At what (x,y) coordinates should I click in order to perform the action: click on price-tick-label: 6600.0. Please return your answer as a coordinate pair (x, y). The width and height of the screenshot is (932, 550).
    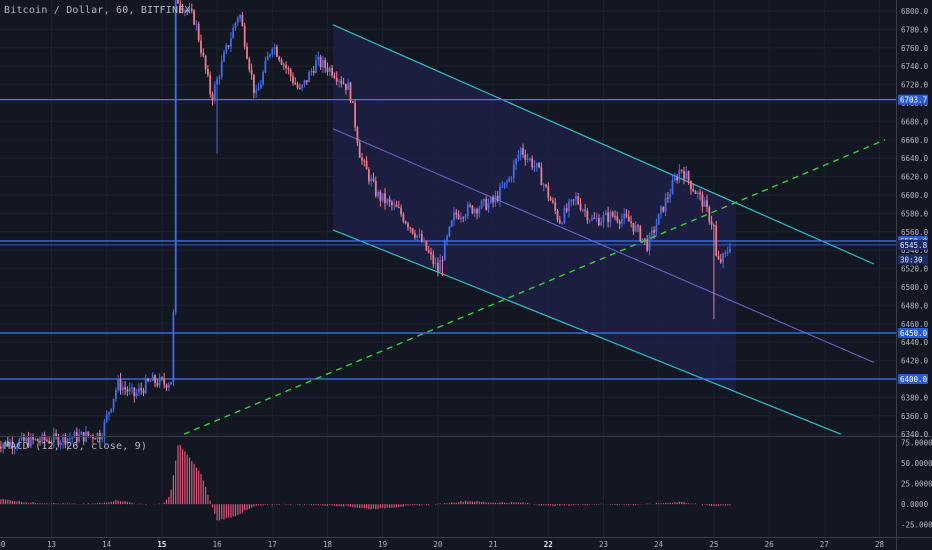
    Looking at the image, I should click on (915, 195).